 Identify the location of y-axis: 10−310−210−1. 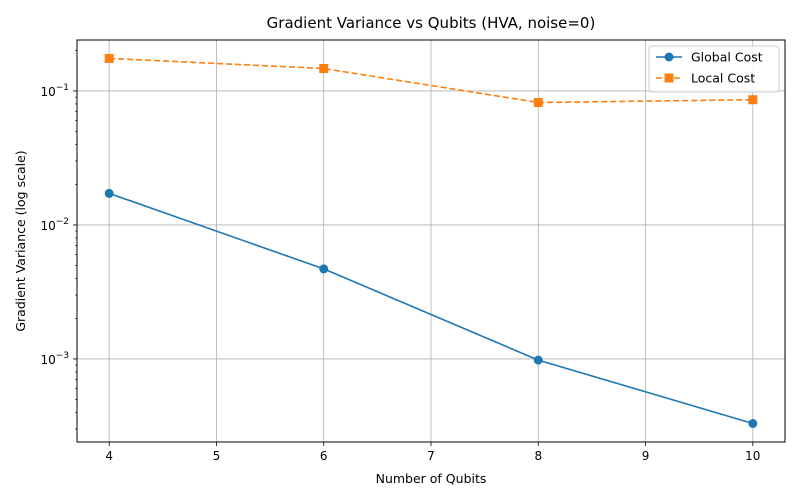
(58, 240).